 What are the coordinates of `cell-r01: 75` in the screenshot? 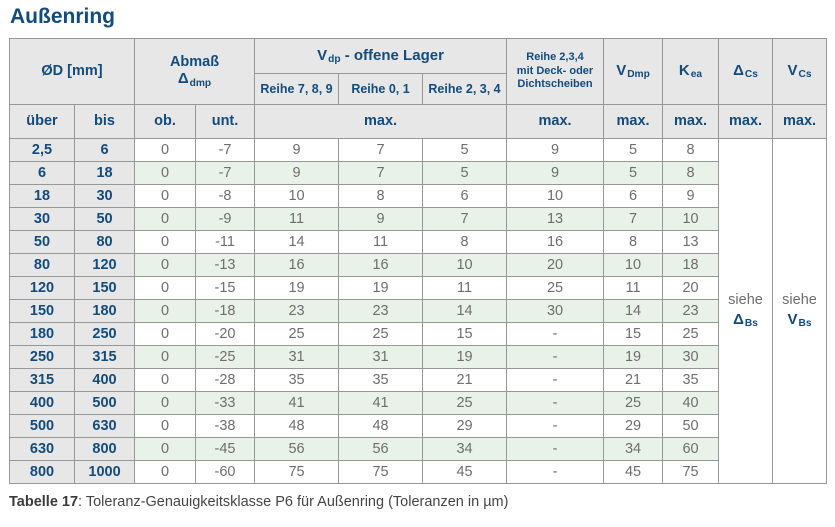 It's located at (381, 472).